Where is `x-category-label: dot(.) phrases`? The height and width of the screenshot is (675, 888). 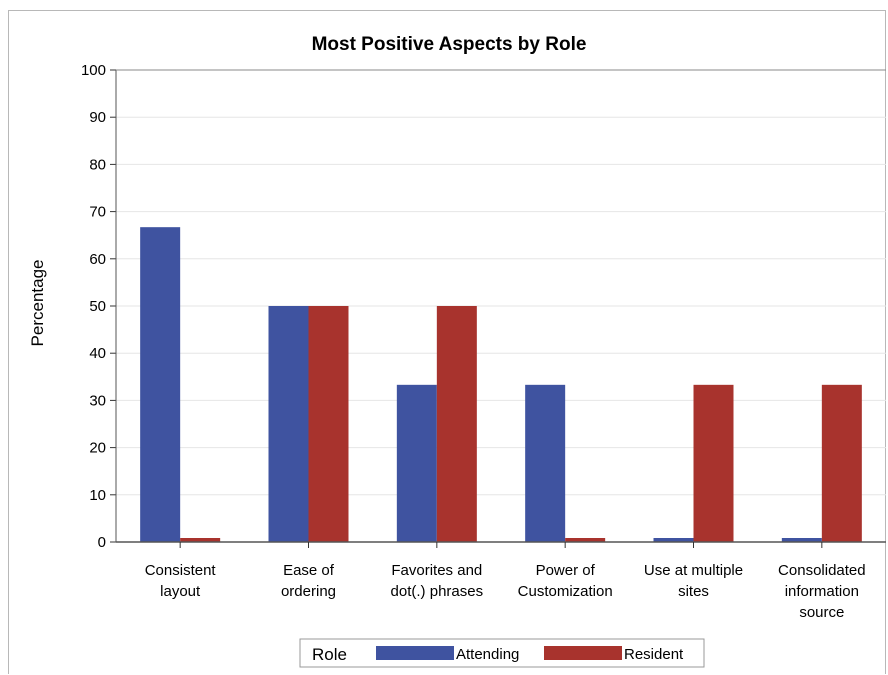
x-category-label: dot(.) phrases is located at coordinates (437, 591).